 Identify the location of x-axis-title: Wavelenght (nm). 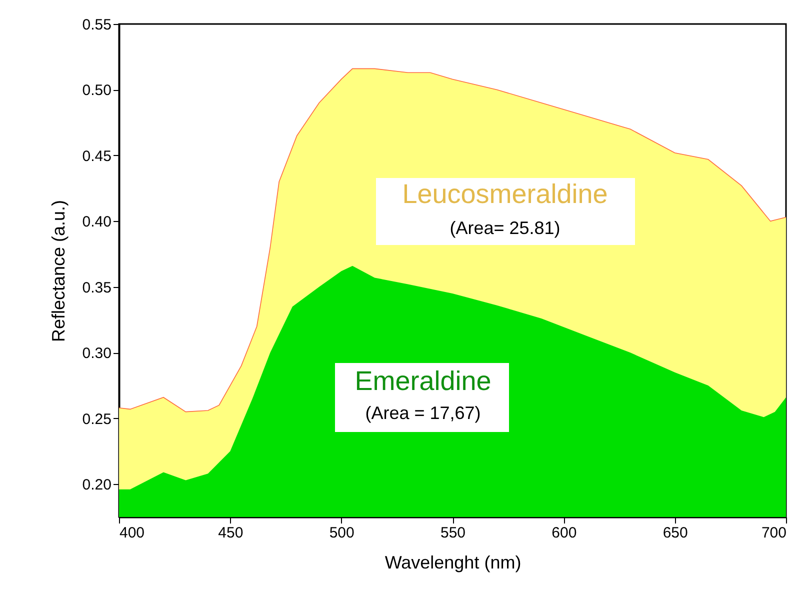
(453, 562).